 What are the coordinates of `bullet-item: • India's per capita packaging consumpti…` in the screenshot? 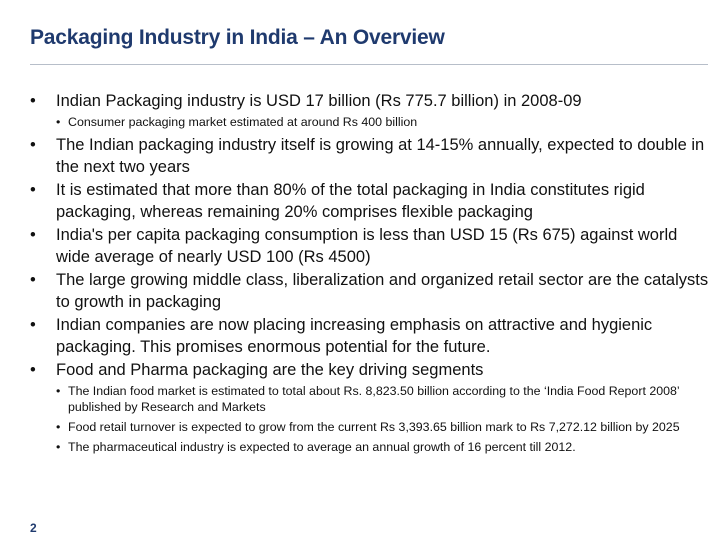 It's located at (370, 246).